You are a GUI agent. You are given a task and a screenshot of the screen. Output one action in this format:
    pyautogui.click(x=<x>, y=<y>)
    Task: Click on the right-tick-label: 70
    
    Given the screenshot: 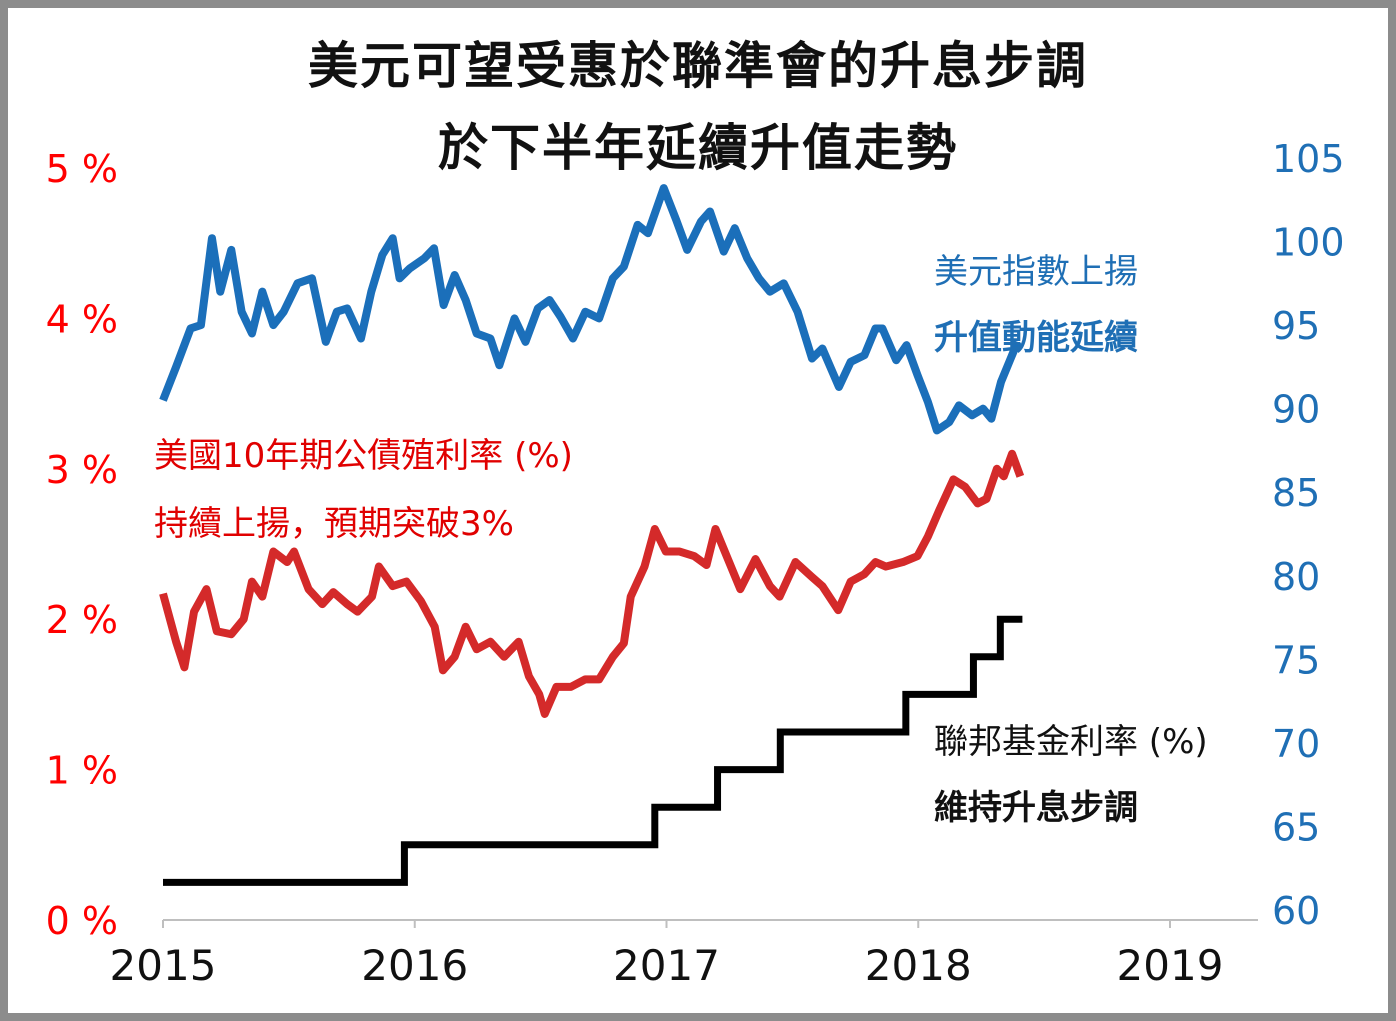 What is the action you would take?
    pyautogui.click(x=1296, y=744)
    